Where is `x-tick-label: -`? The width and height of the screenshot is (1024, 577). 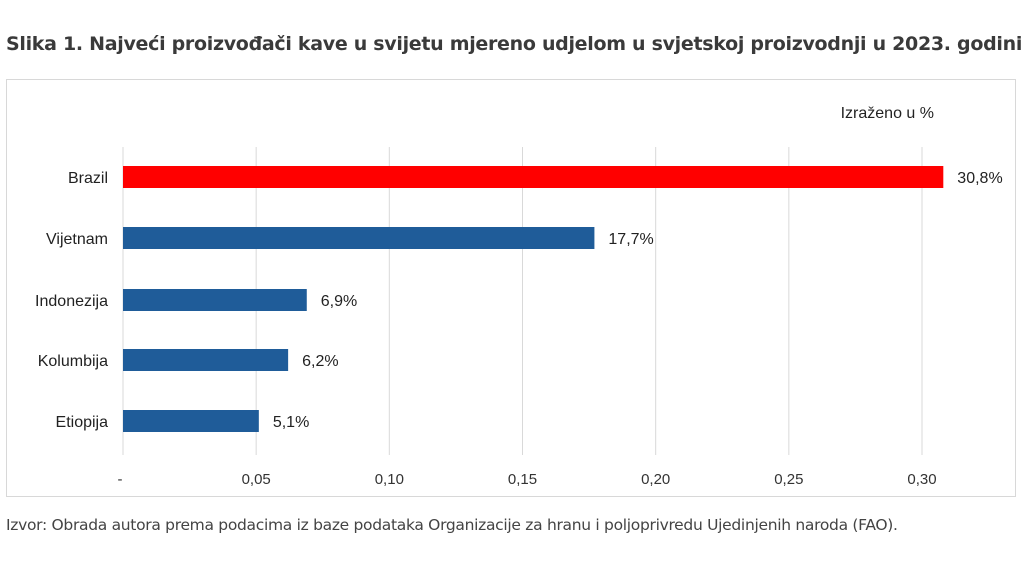
x-tick-label: - is located at coordinates (120, 479).